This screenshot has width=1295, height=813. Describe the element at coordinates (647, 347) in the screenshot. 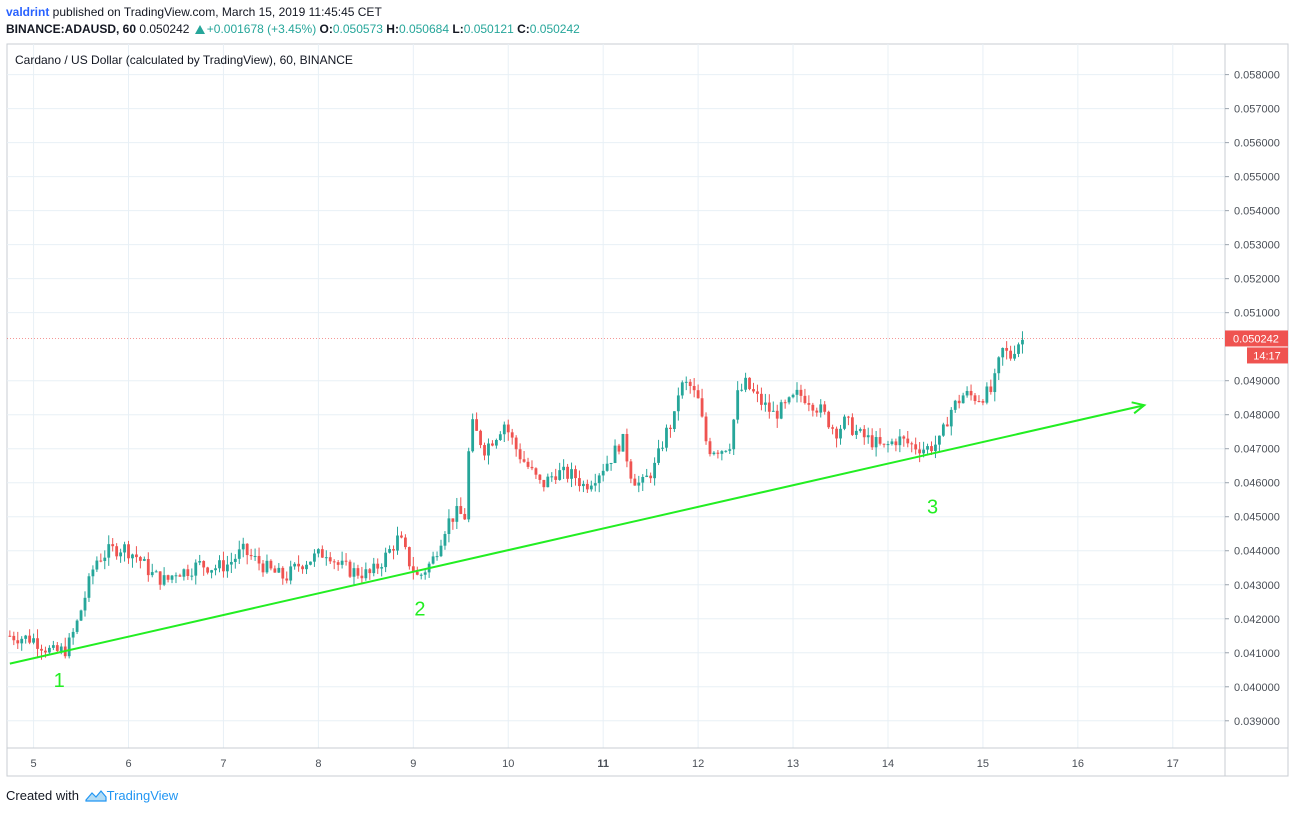

I see `last-price-tag: 0.050242 14:17` at that location.